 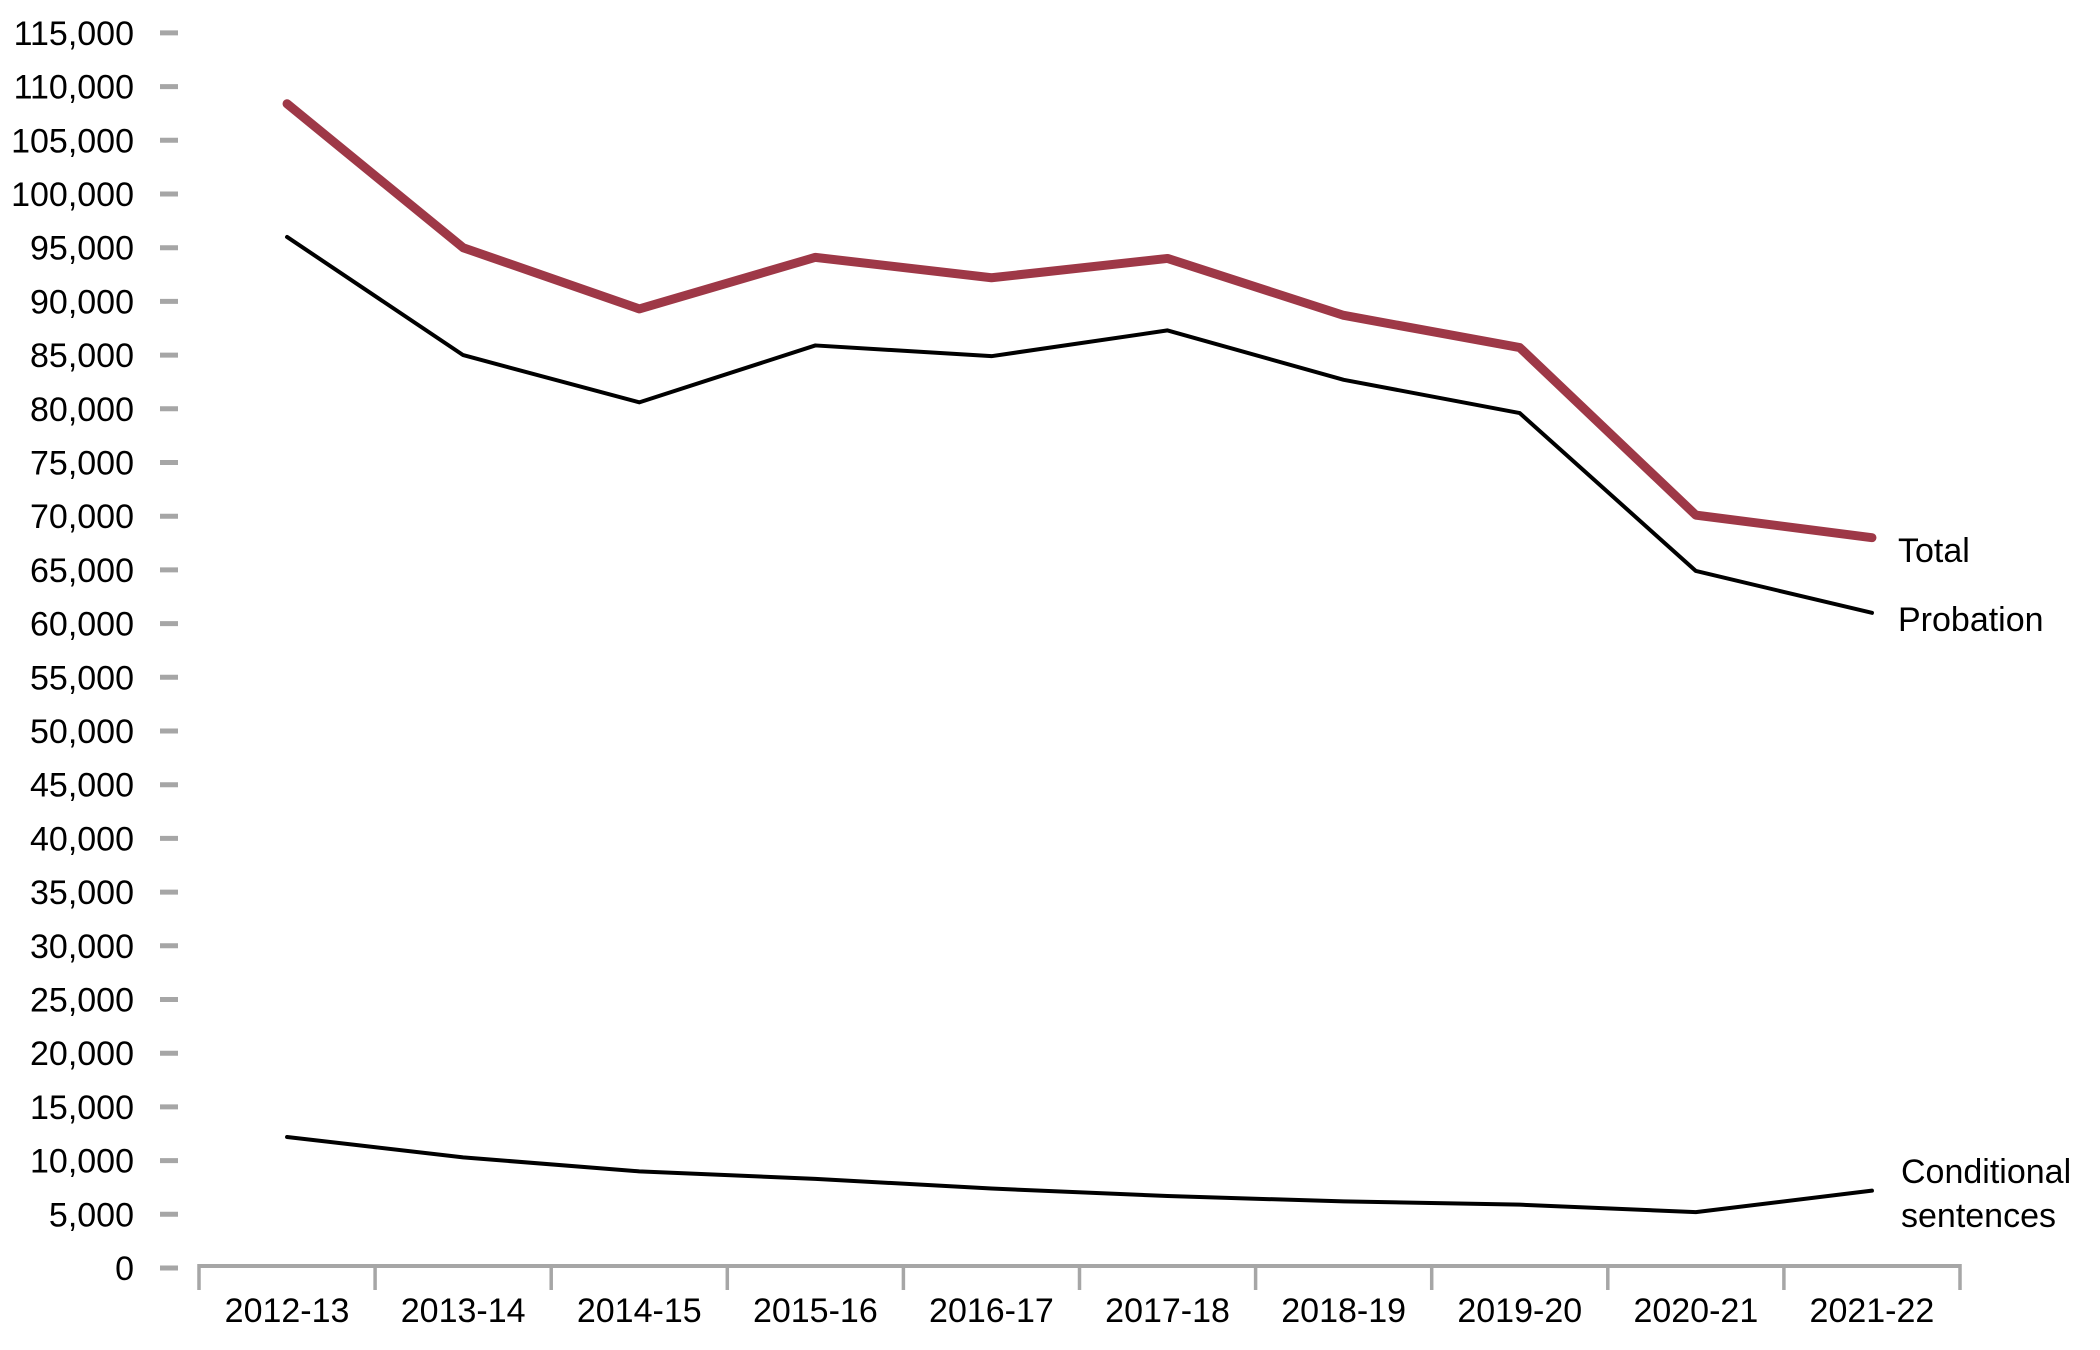 What do you see at coordinates (82, 839) in the screenshot?
I see `y-tick-label: 40,000` at bounding box center [82, 839].